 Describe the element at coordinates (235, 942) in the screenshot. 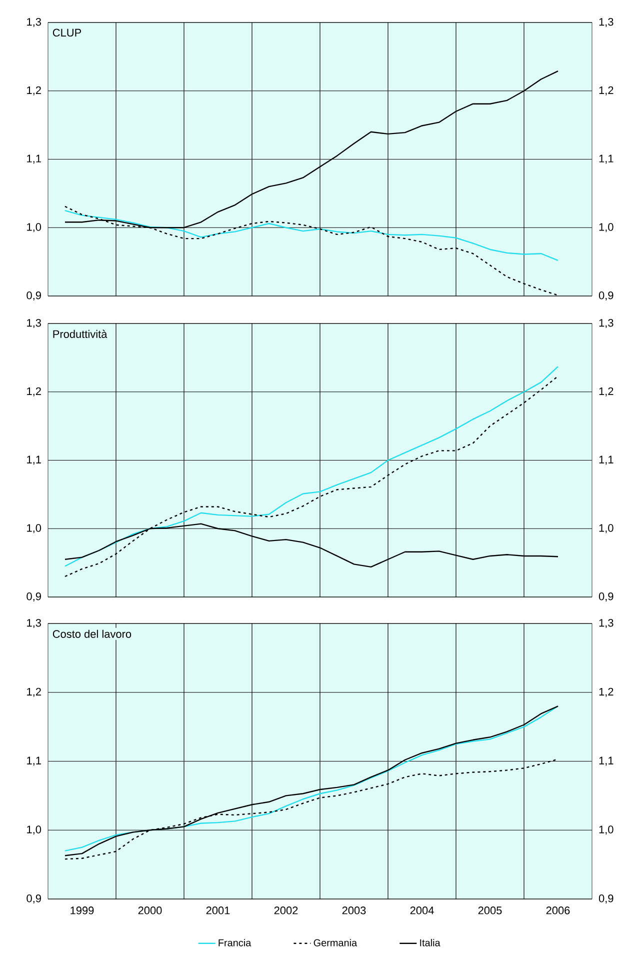

I see `legend-label: Francia` at that location.